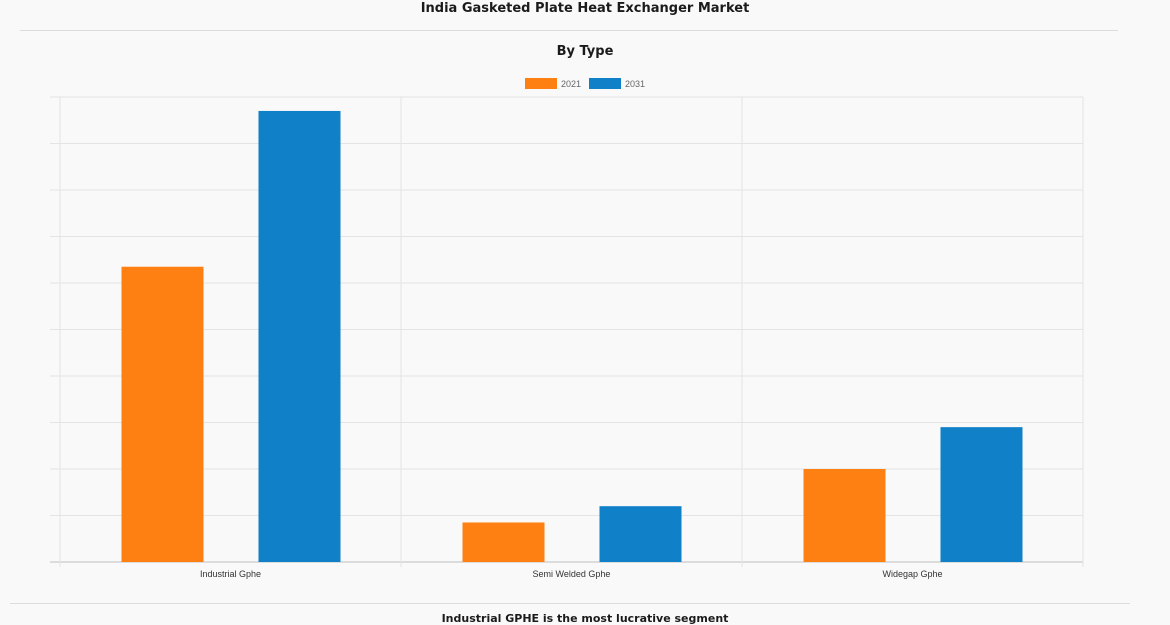 The width and height of the screenshot is (1170, 625). I want to click on legend-swatch-2031, so click(605, 83).